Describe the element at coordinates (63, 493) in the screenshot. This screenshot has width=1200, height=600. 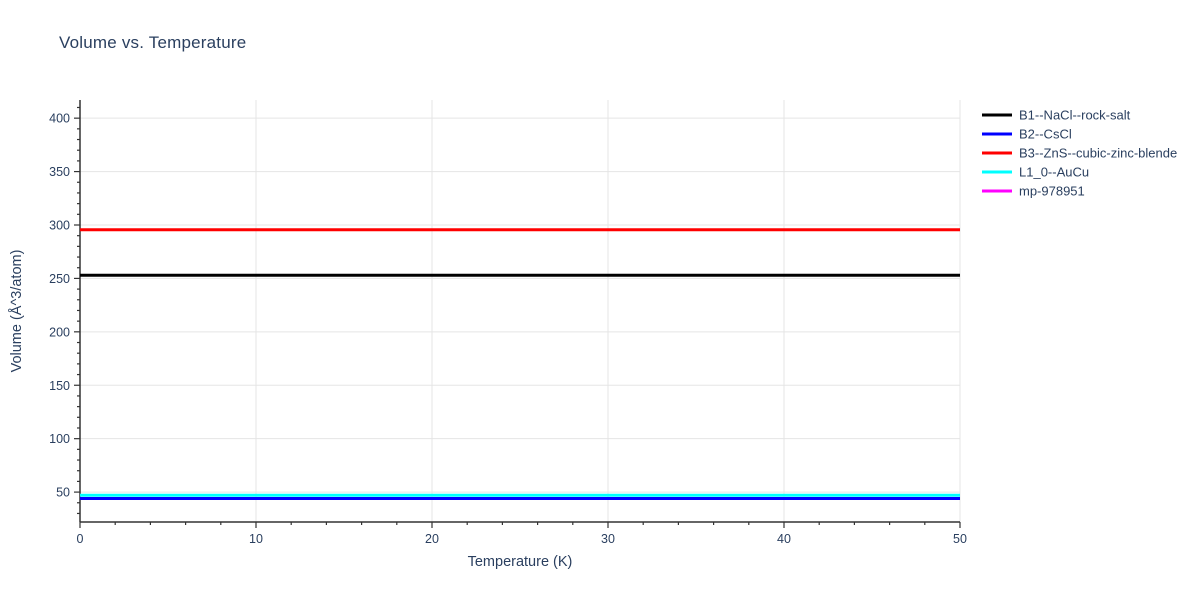
I see `y-tick-label: 50` at that location.